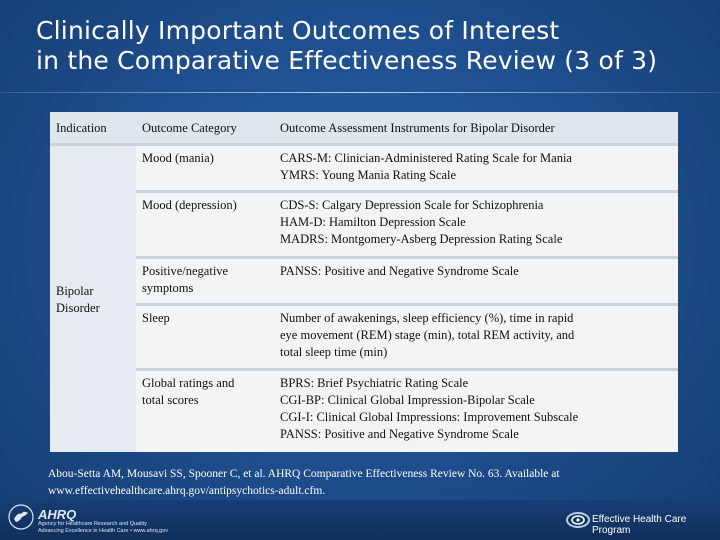 This screenshot has width=720, height=540. I want to click on hhs-eagle-icon, so click(21, 517).